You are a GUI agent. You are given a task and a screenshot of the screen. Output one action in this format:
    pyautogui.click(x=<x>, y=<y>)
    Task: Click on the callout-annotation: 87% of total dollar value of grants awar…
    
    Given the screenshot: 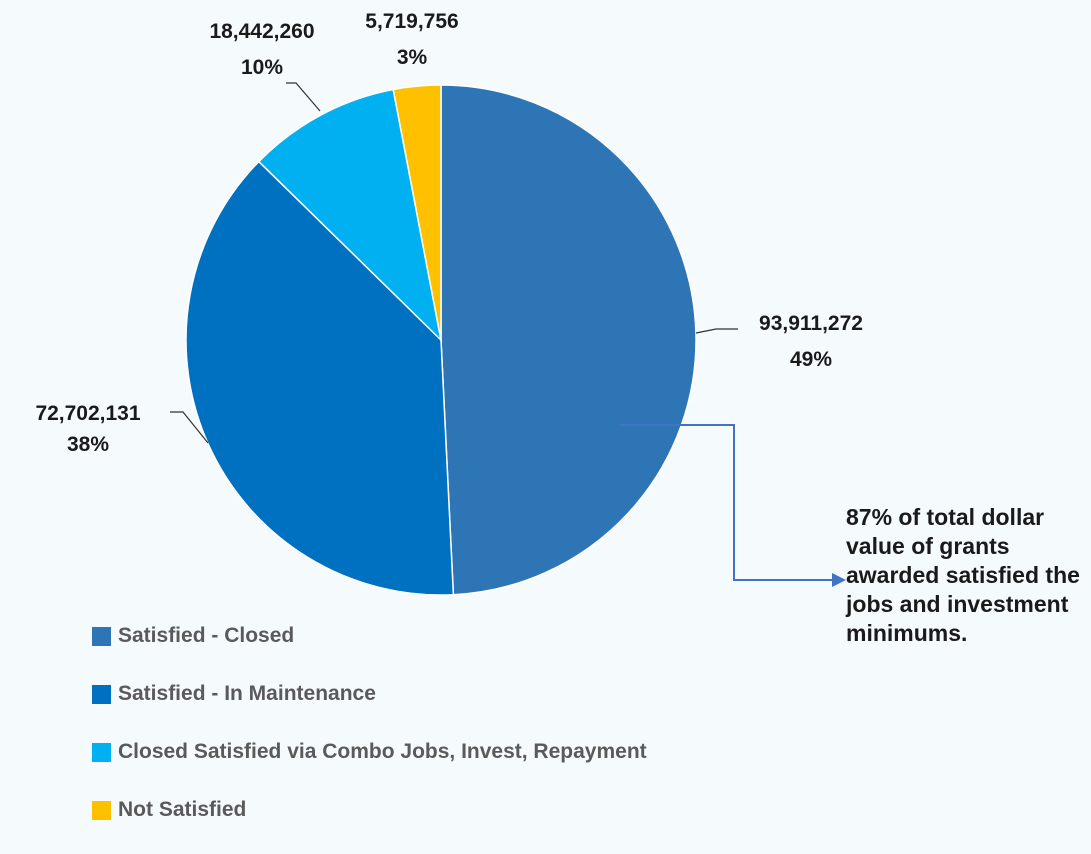 What is the action you would take?
    pyautogui.click(x=963, y=575)
    